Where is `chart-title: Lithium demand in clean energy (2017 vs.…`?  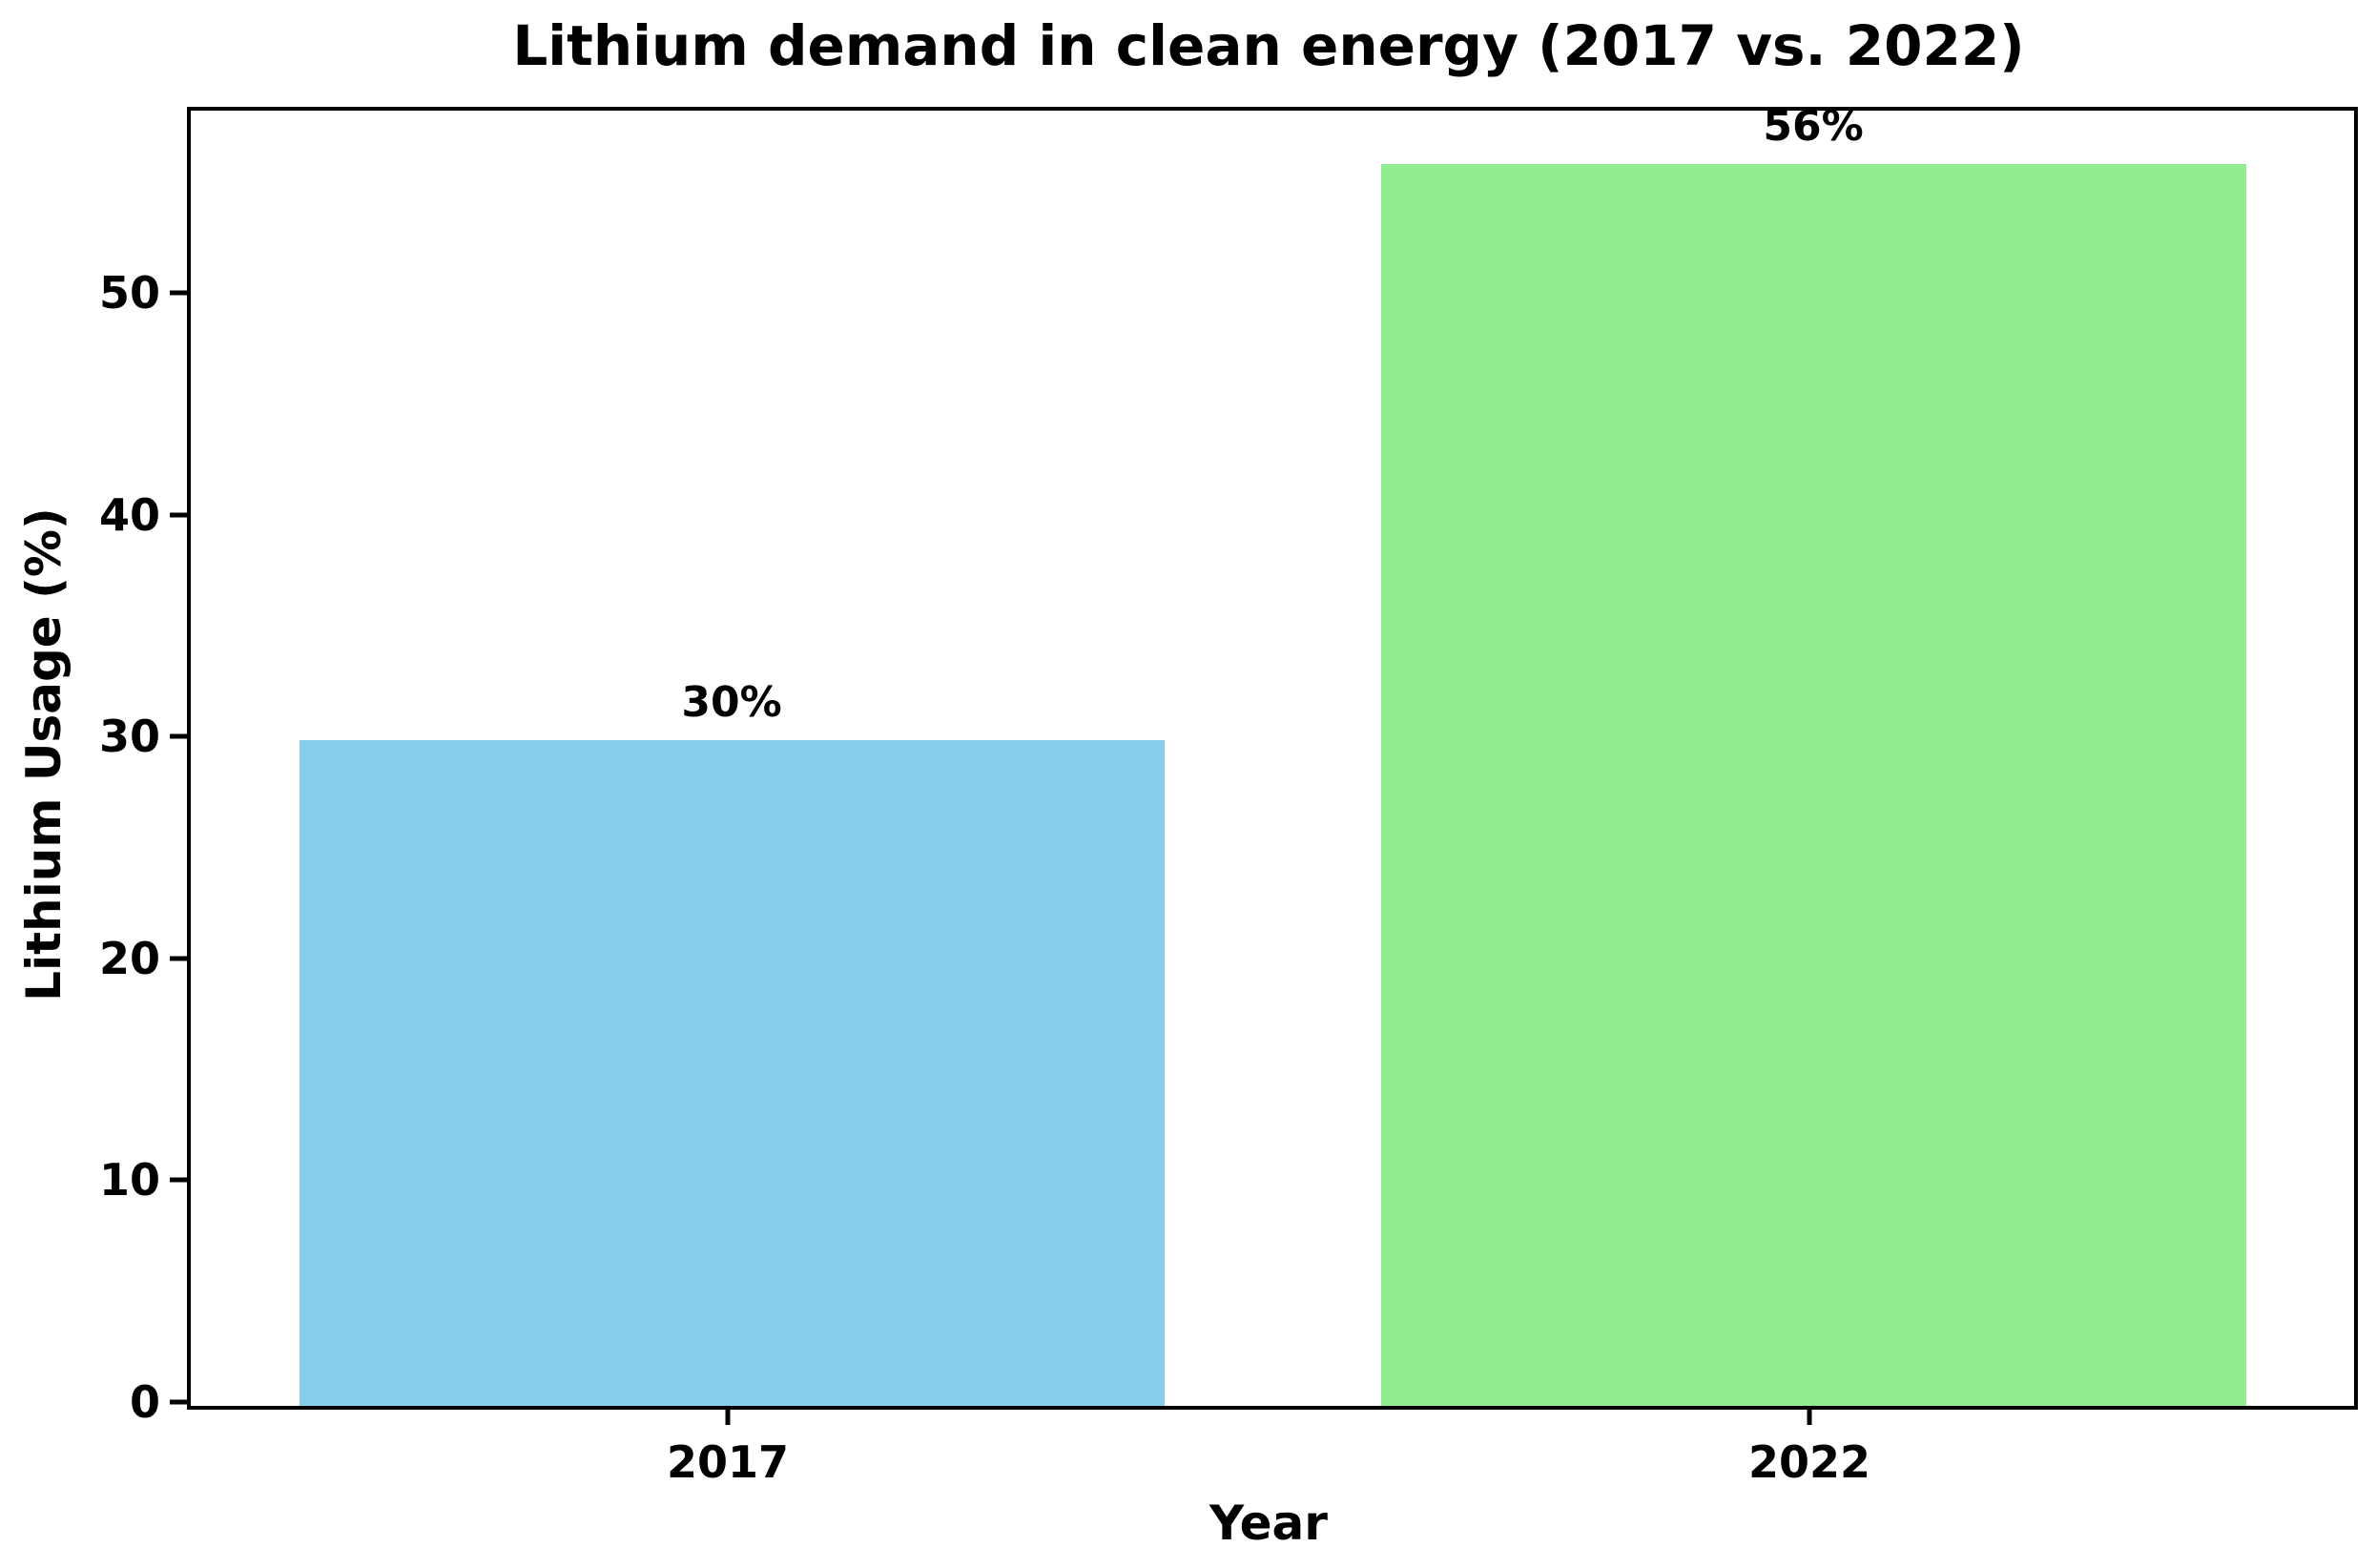 chart-title: Lithium demand in clean energy (2017 vs.… is located at coordinates (1269, 45).